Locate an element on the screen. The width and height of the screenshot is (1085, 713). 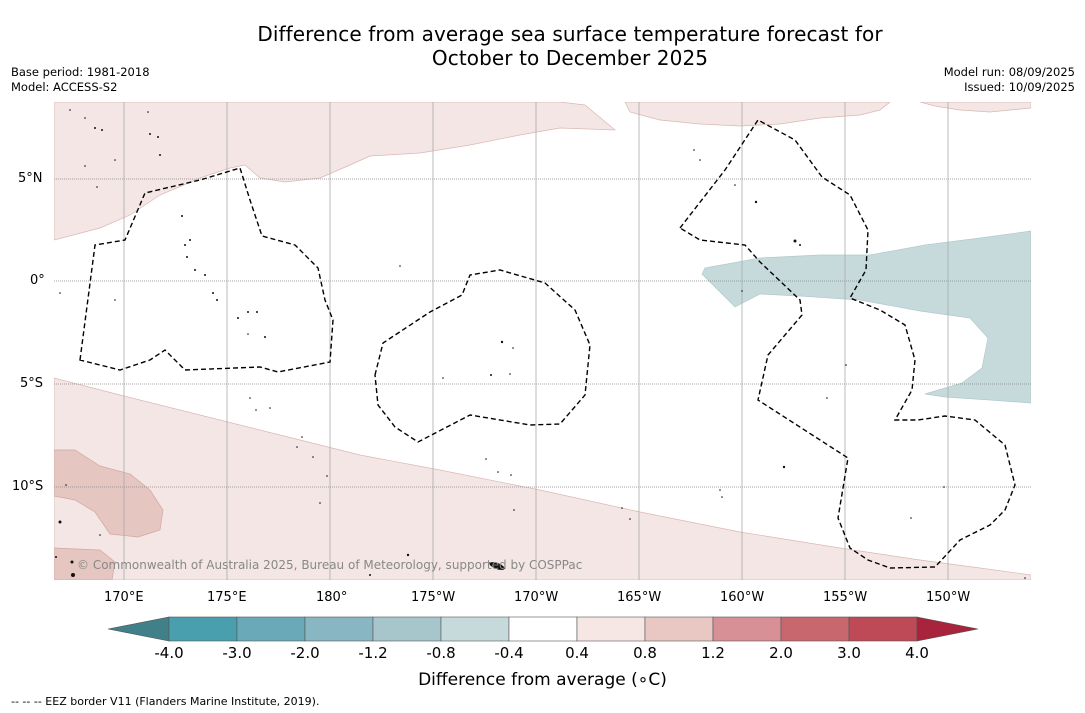
issued-date: Issued: 10/09/2025 is located at coordinates (1019, 87).